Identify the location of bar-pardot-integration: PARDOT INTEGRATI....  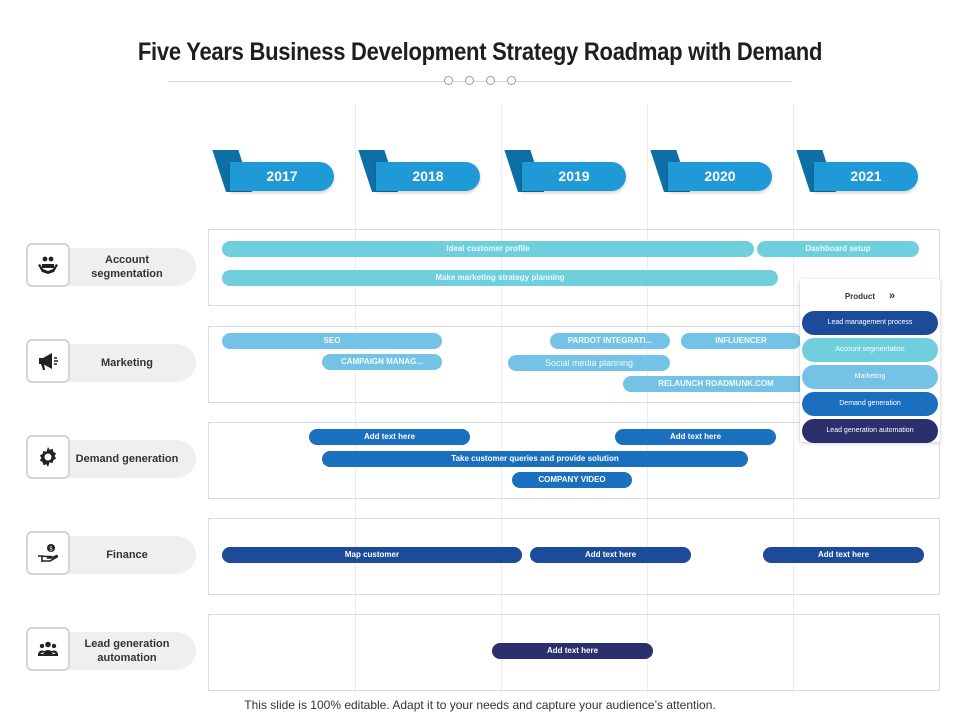
(610, 341).